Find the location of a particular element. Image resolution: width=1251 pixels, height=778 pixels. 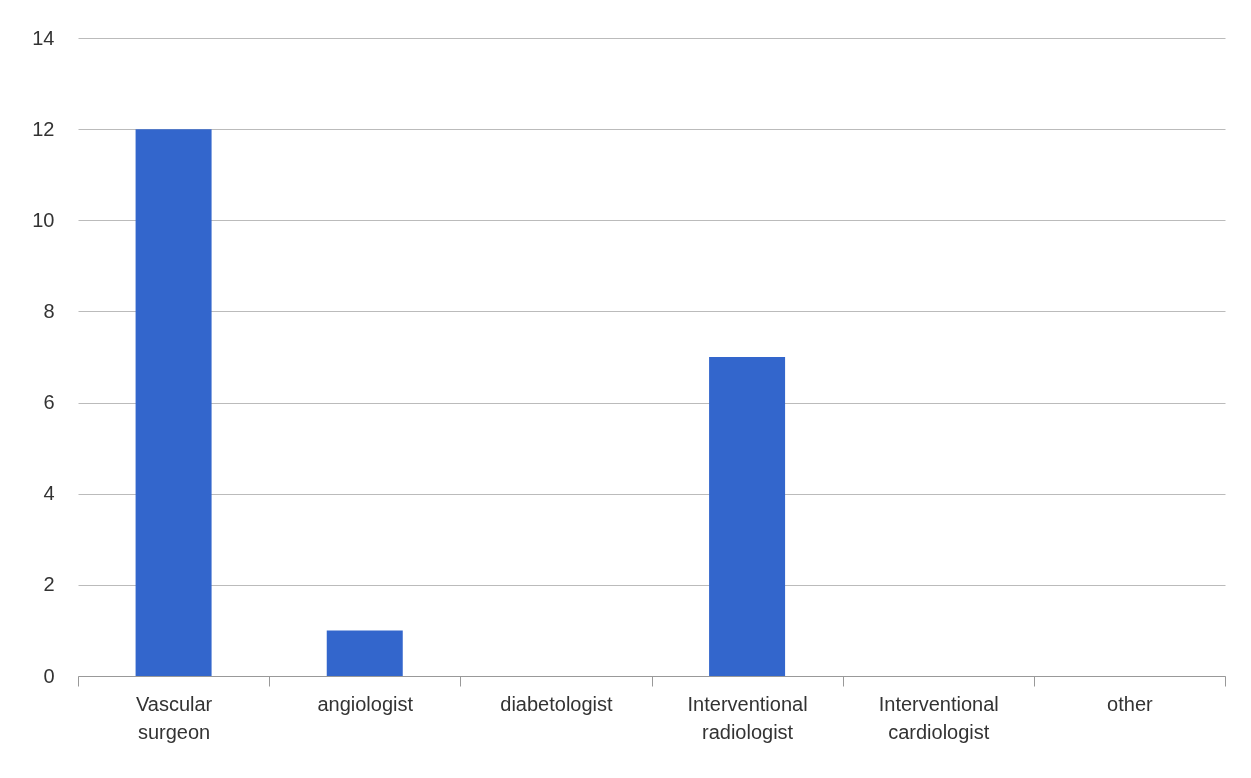

y-tick-label: 6 is located at coordinates (49, 402).